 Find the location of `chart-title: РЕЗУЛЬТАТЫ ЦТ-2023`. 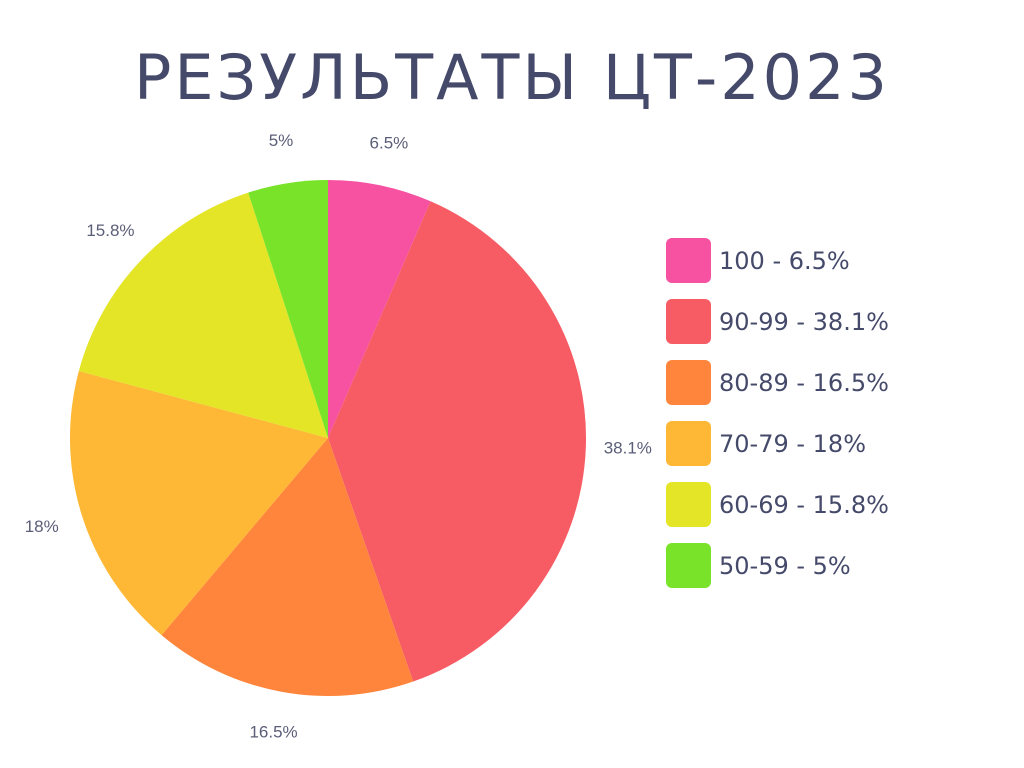

chart-title: РЕЗУЛЬТАТЫ ЦТ-2023 is located at coordinates (512, 77).